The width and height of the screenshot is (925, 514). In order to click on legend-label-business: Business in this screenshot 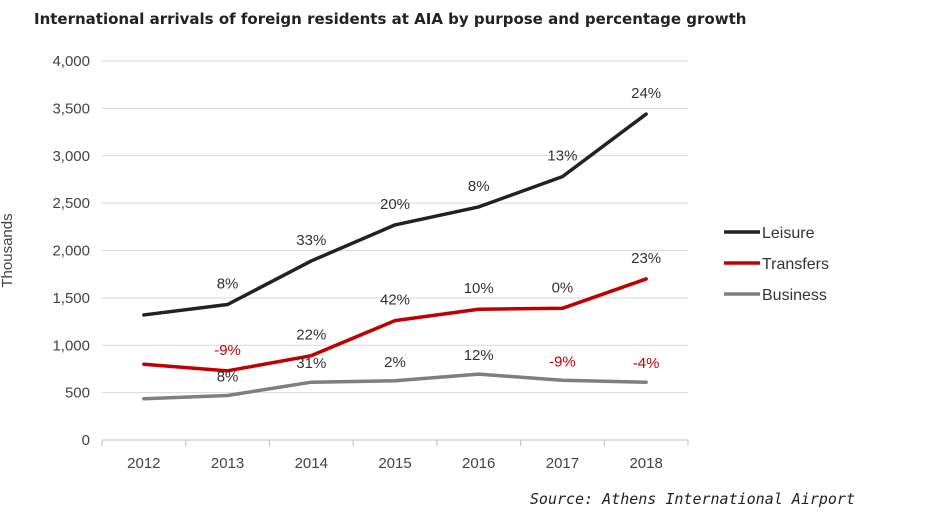, I will do `click(794, 295)`.